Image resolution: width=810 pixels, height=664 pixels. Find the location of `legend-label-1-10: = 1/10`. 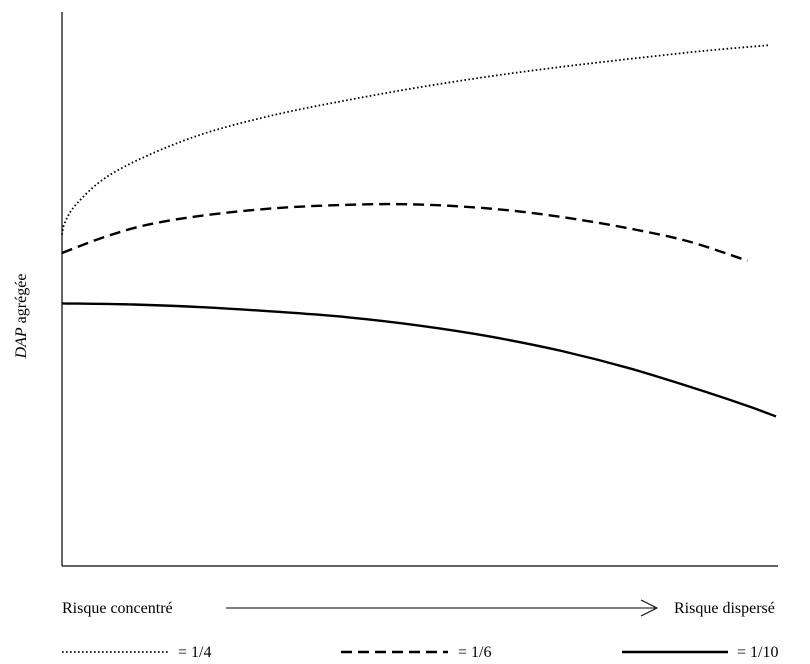

legend-label-1-10: = 1/10 is located at coordinates (757, 652).